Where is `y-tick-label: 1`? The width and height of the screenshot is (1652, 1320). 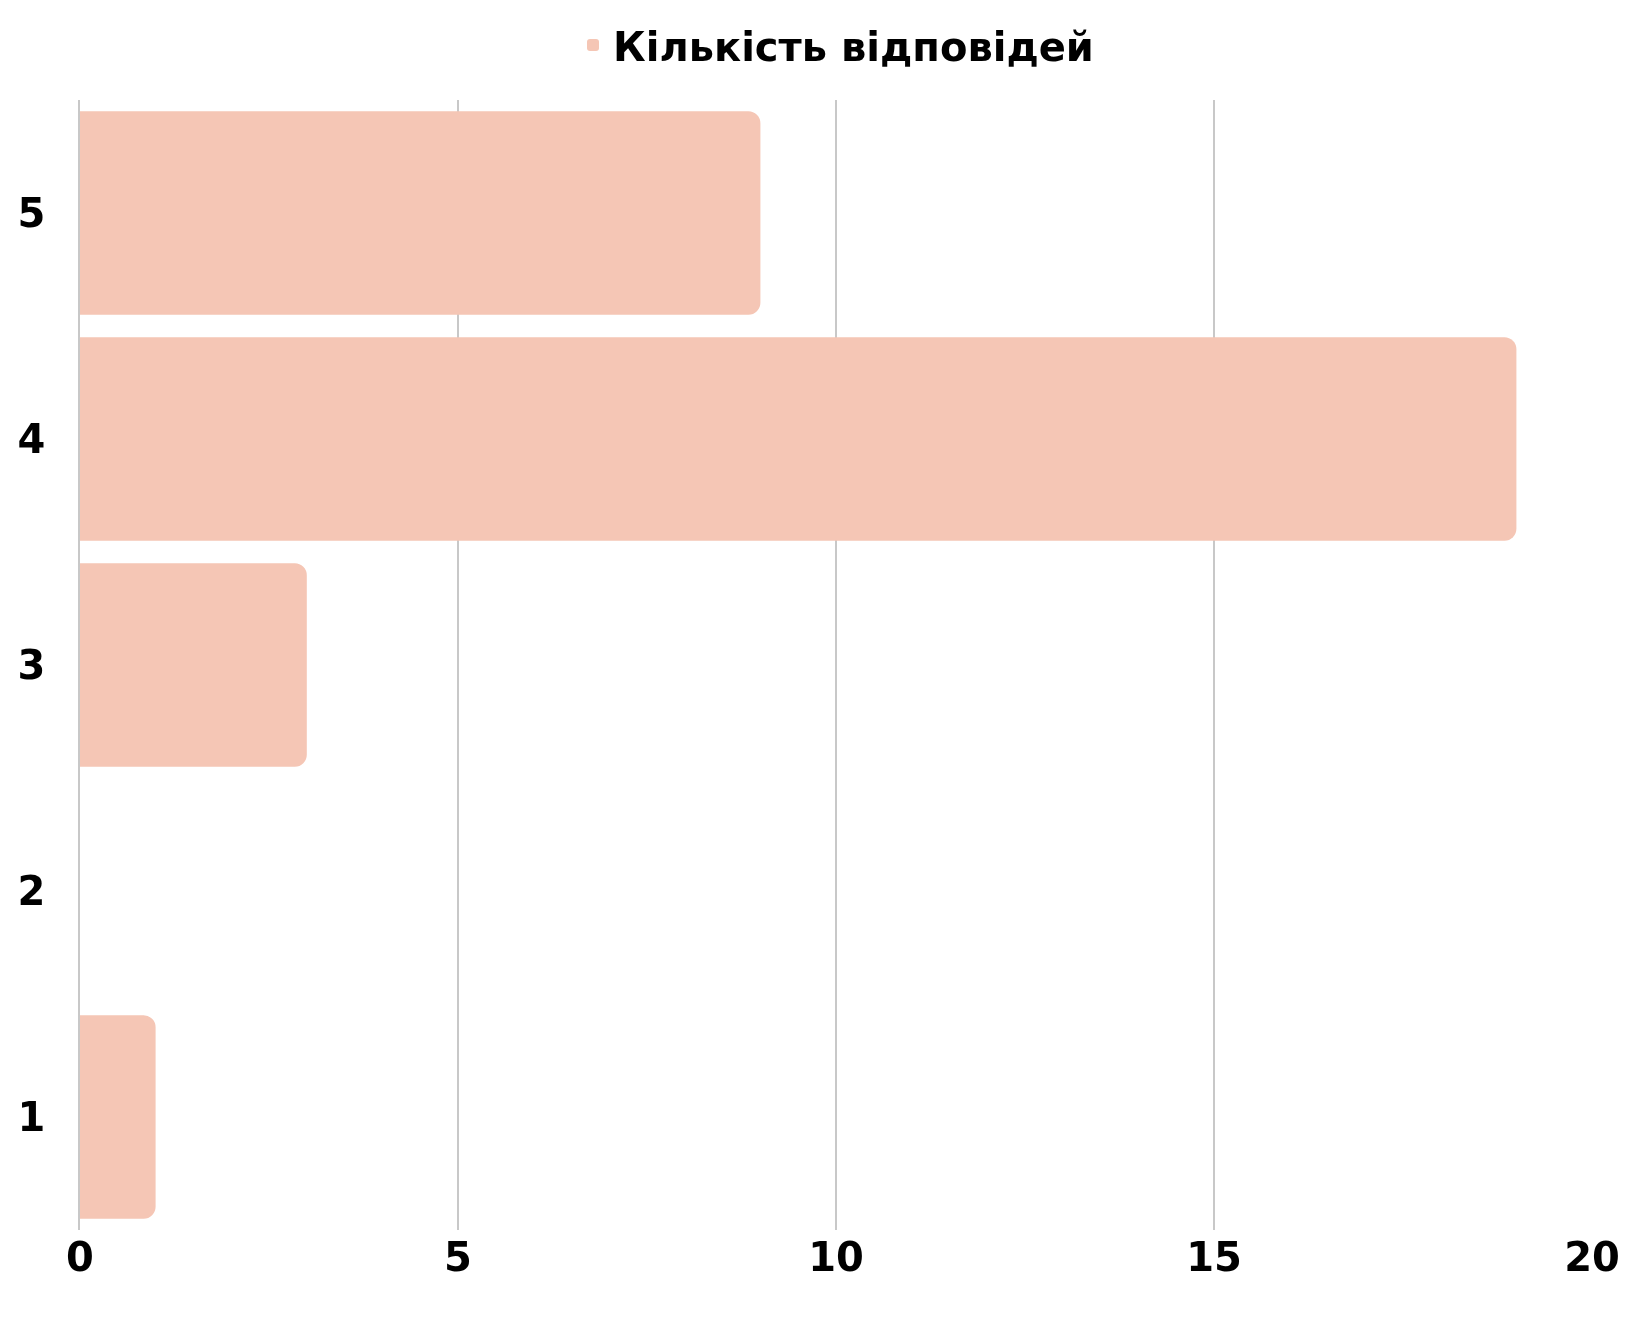
y-tick-label: 1 is located at coordinates (31, 1117).